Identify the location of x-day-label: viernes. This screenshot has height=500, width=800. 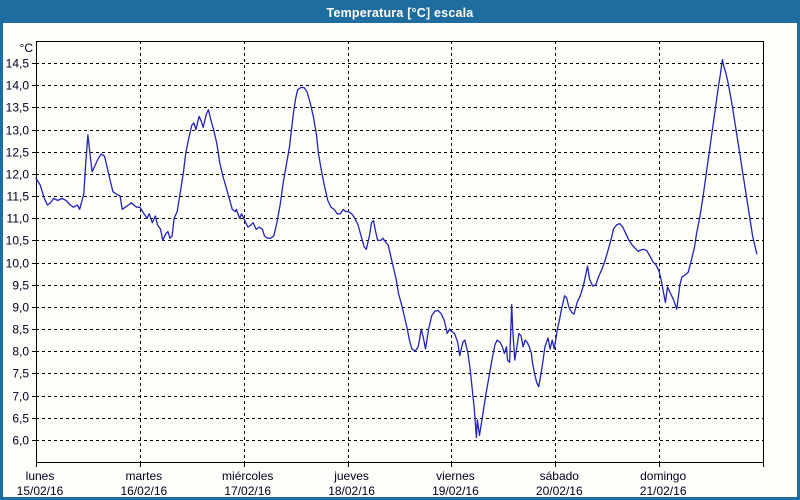
(455, 476).